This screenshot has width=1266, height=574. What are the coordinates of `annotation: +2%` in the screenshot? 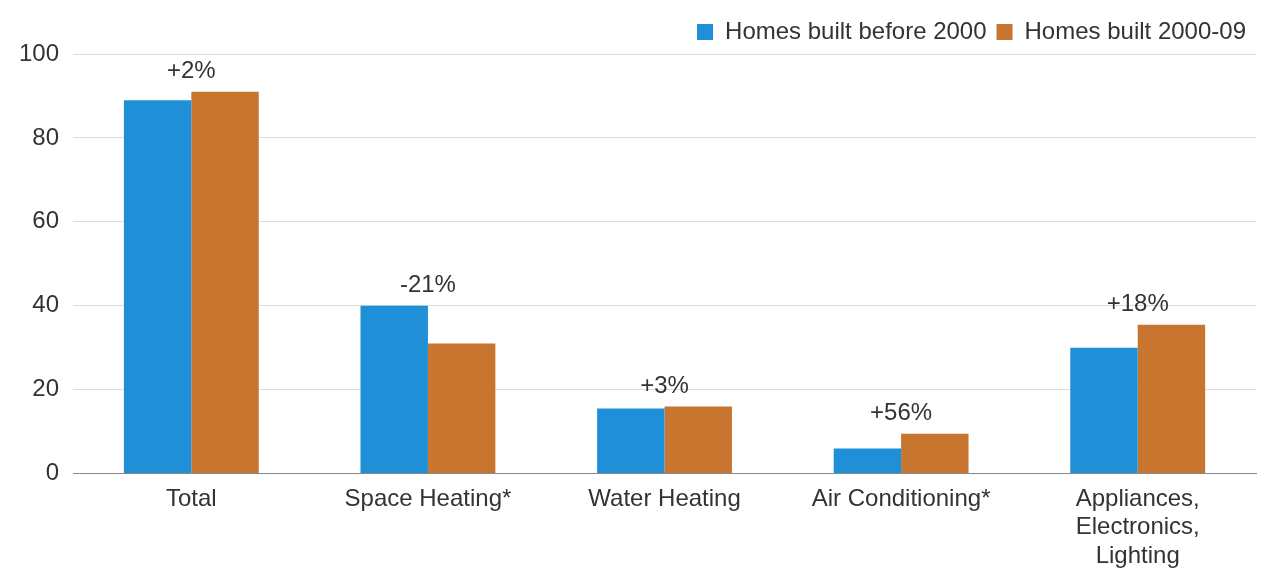 It's located at (191, 70).